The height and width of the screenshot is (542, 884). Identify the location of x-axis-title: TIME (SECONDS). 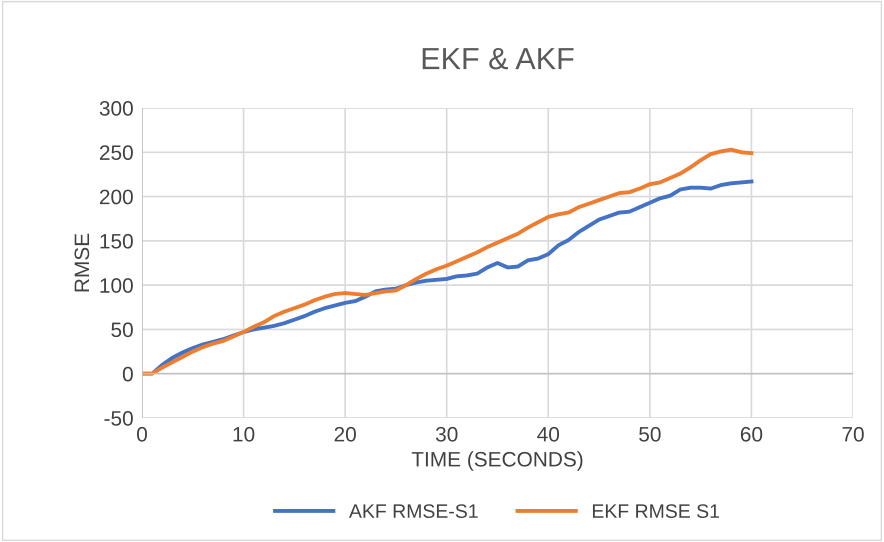
(497, 461).